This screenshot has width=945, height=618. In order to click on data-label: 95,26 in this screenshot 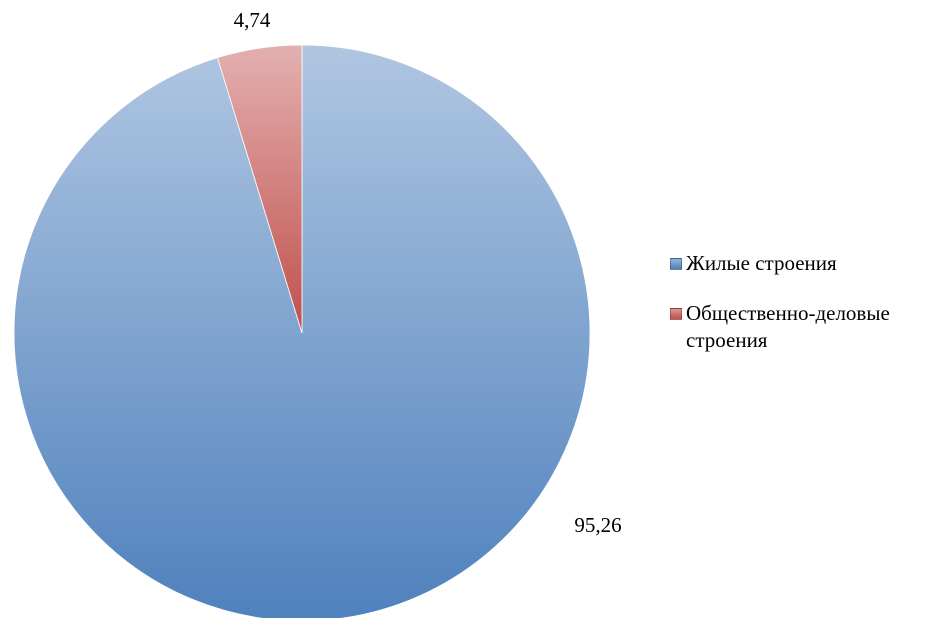, I will do `click(597, 525)`.